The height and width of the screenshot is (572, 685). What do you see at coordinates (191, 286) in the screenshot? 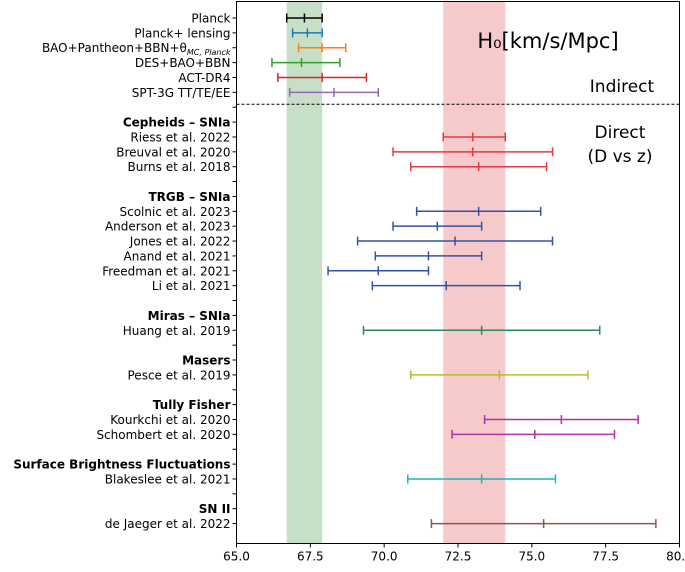
I see `row-label-li-et-al-2021: Li et al. 2021` at bounding box center [191, 286].